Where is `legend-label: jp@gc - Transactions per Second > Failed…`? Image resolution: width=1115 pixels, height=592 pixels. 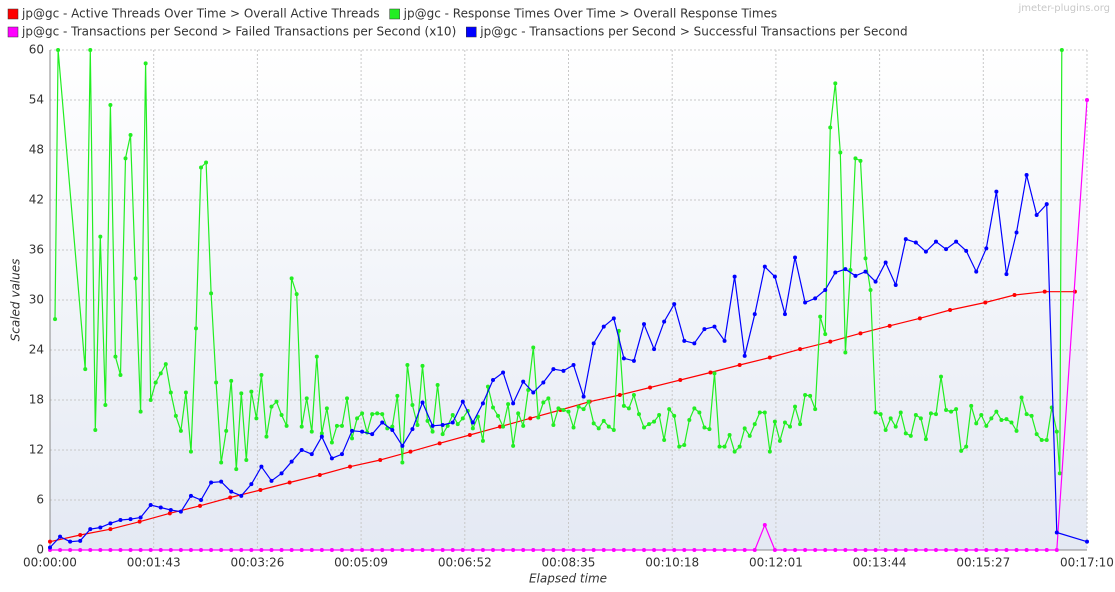 legend-label: jp@gc - Transactions per Second > Failed… is located at coordinates (238, 32).